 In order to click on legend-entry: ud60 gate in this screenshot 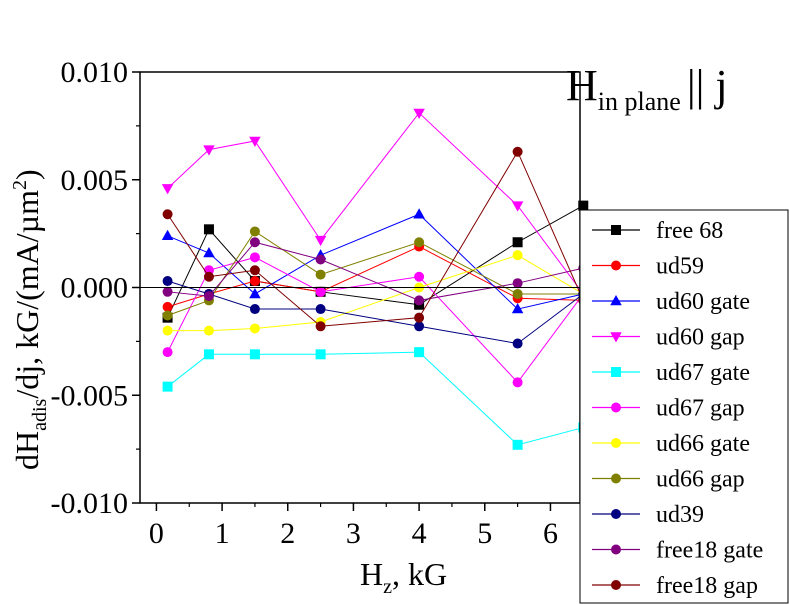, I will do `click(671, 302)`.